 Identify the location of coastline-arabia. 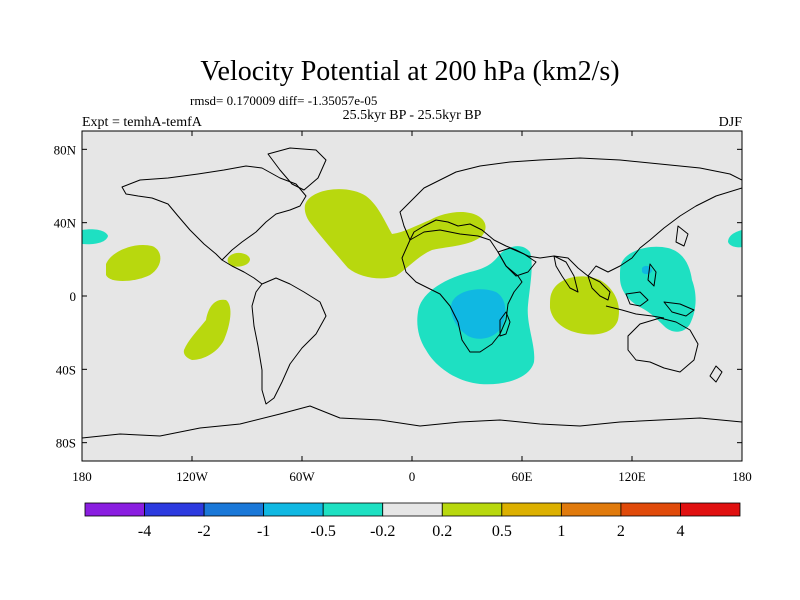
(517, 262).